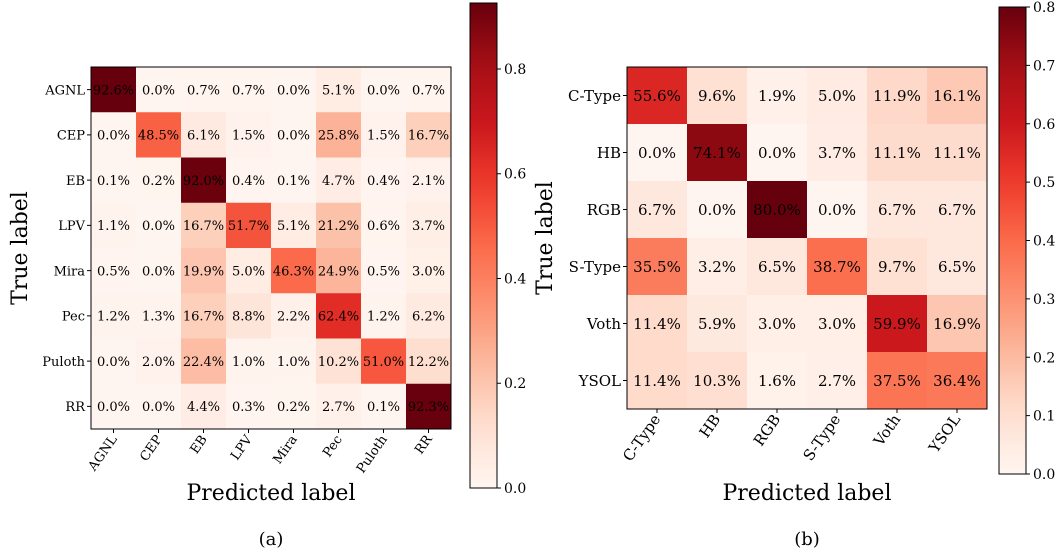 Image resolution: width=1056 pixels, height=556 pixels. What do you see at coordinates (383, 407) in the screenshot?
I see `cell-value-label: 0.1%` at bounding box center [383, 407].